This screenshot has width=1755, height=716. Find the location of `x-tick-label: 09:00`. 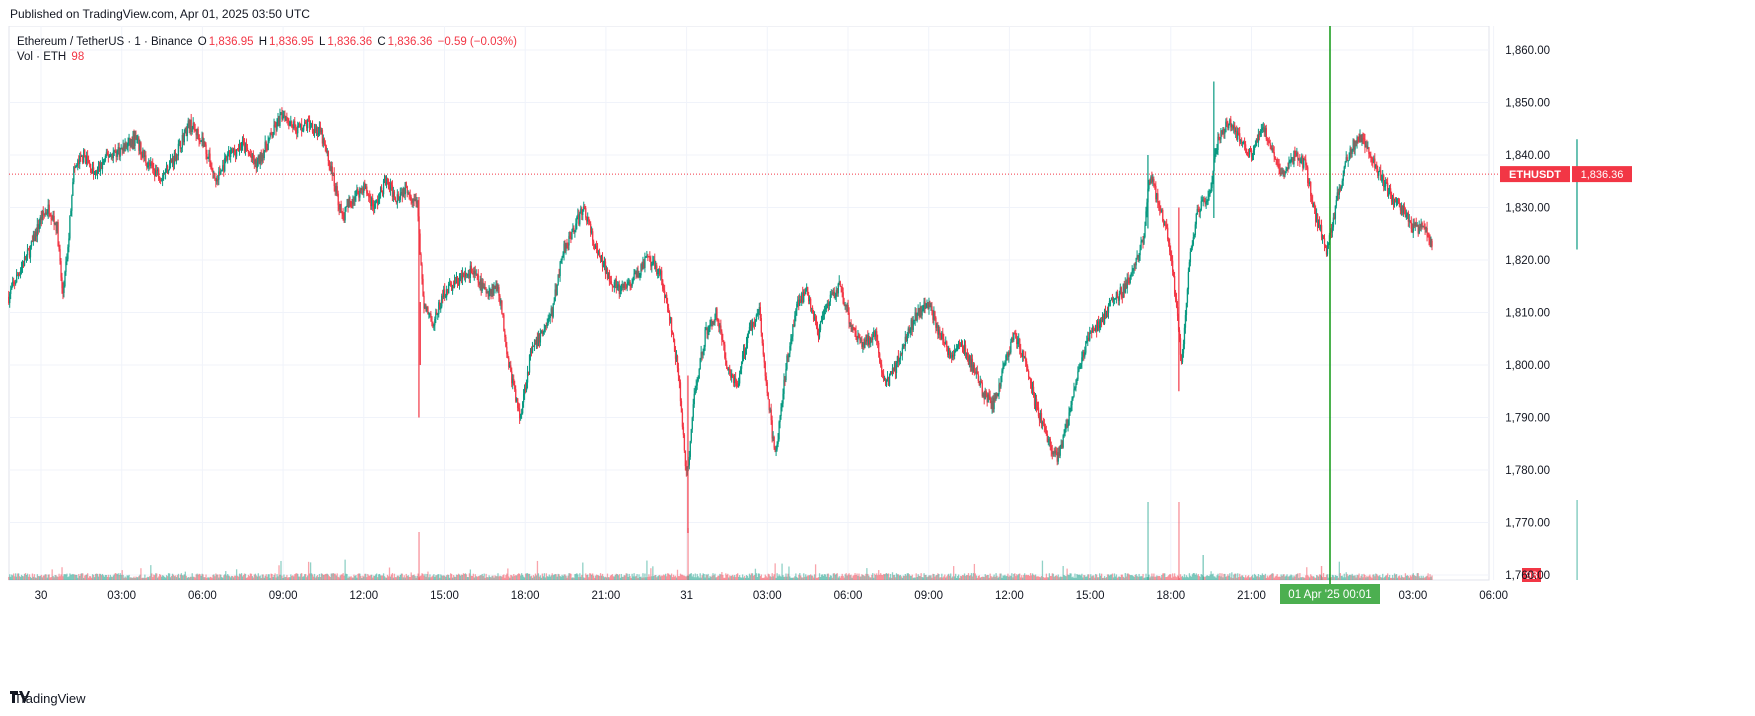

x-tick-label: 09:00 is located at coordinates (283, 596).